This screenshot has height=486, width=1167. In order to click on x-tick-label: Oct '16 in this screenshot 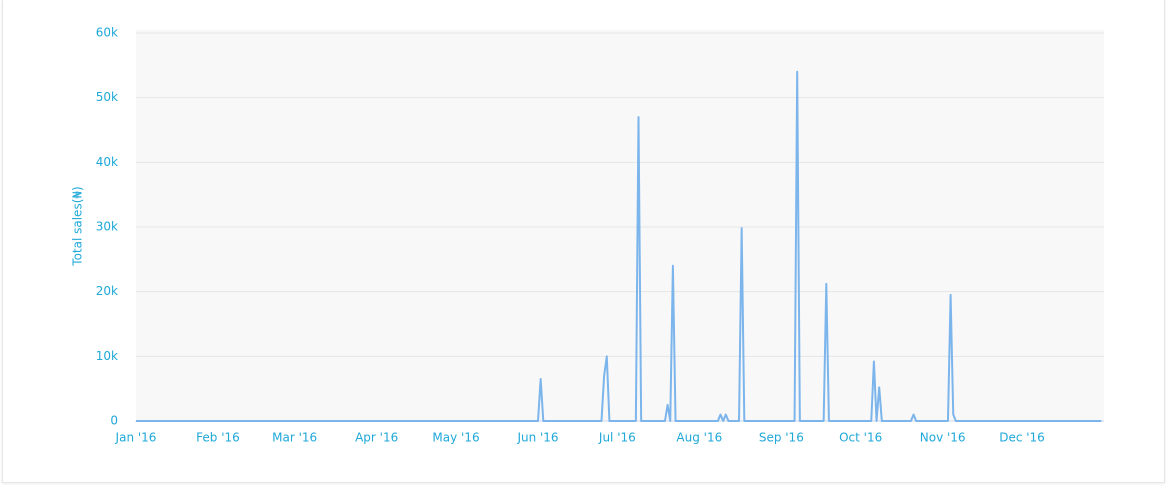, I will do `click(860, 438)`.